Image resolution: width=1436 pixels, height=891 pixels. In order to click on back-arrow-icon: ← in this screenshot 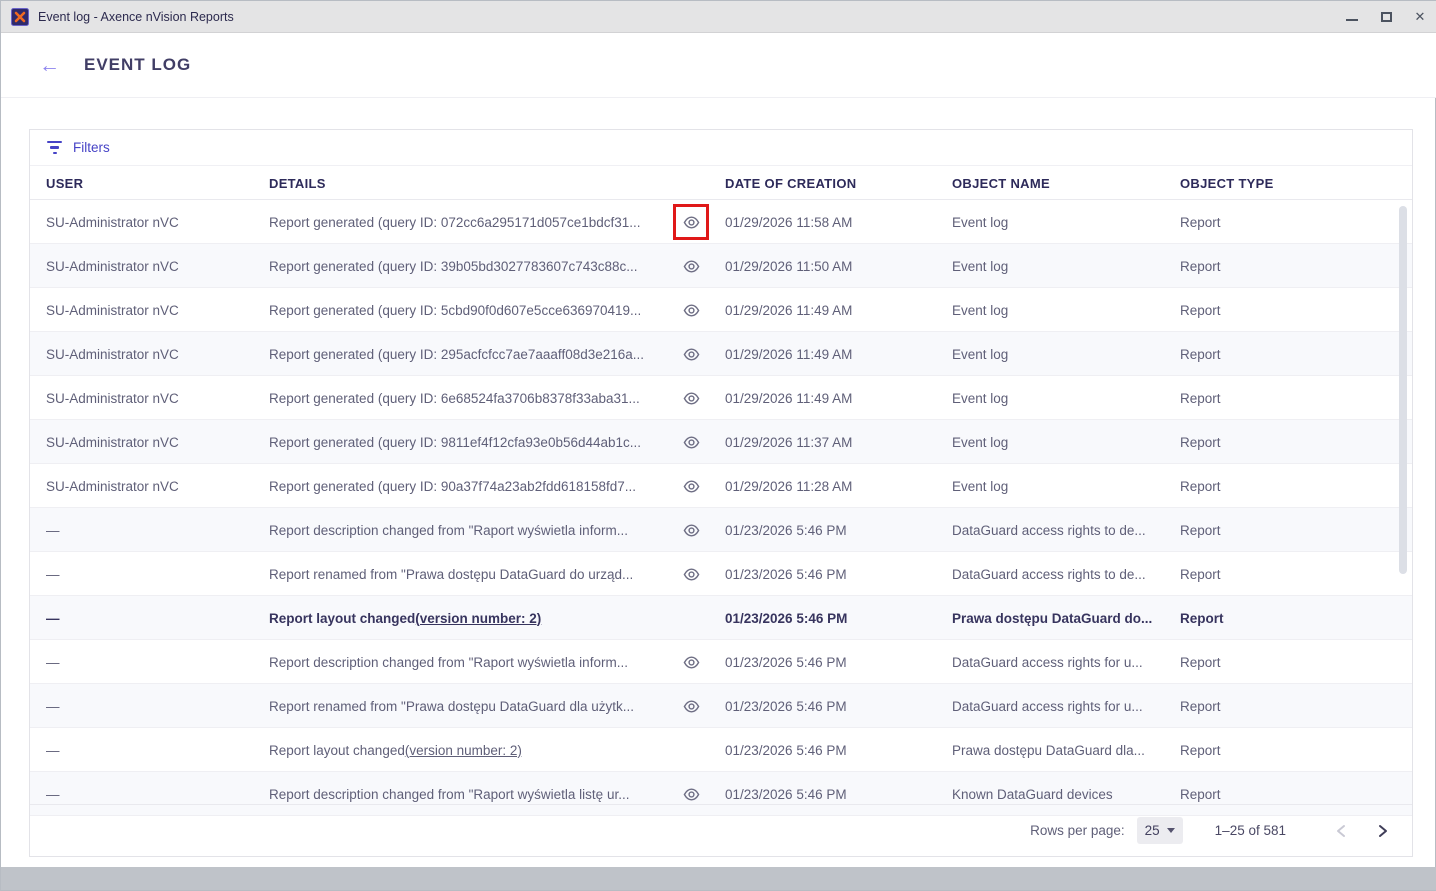, I will do `click(49, 65)`.